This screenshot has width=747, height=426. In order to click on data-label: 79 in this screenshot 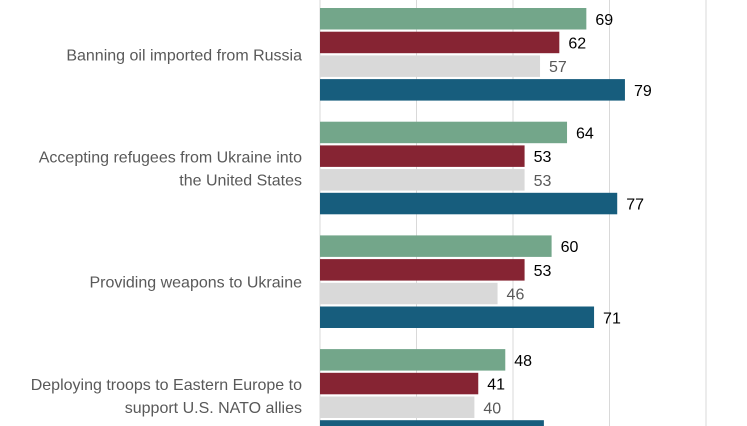, I will do `click(643, 91)`.